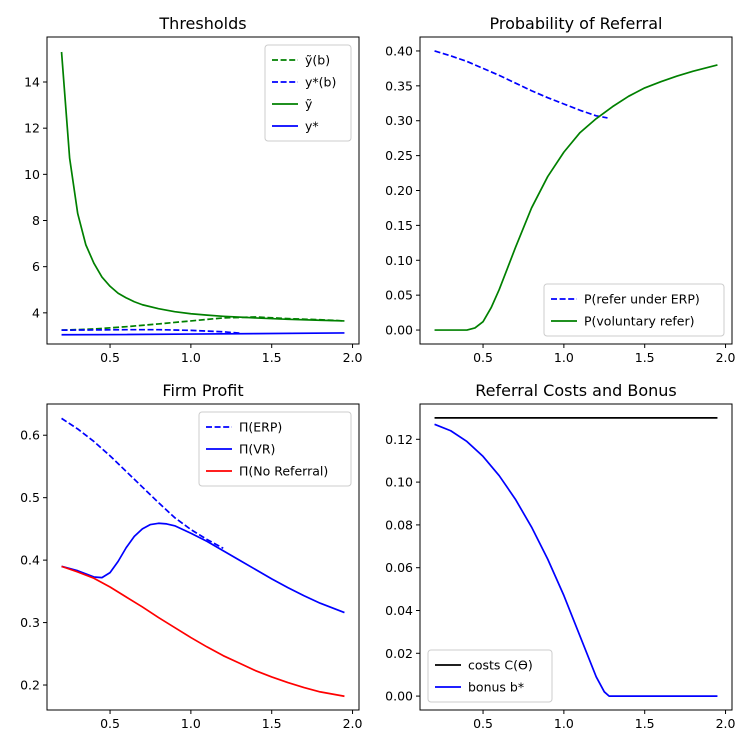  What do you see at coordinates (320, 82) in the screenshot?
I see `legend-label: y*(b)` at bounding box center [320, 82].